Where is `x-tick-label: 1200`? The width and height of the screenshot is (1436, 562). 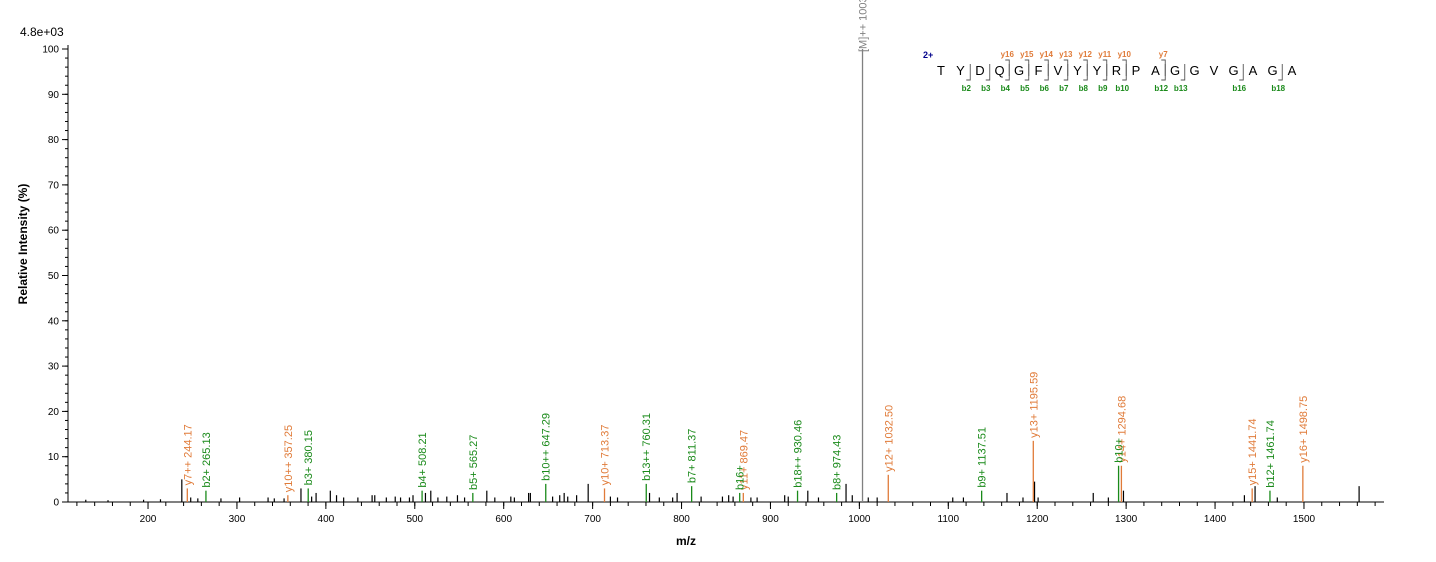
x-tick-label: 1200 is located at coordinates (1037, 519).